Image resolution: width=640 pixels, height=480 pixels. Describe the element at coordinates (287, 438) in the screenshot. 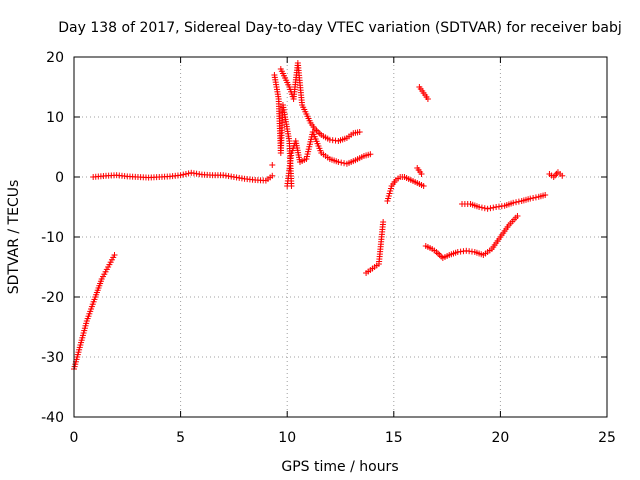

I see `x-tick-label: 10` at that location.